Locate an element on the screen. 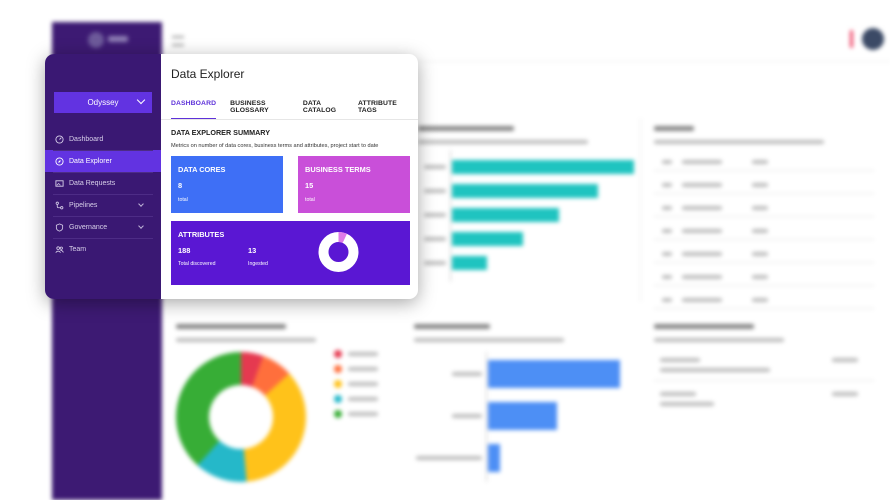  business-terms-tile: BUSINESS TERMS 15 total is located at coordinates (354, 184).